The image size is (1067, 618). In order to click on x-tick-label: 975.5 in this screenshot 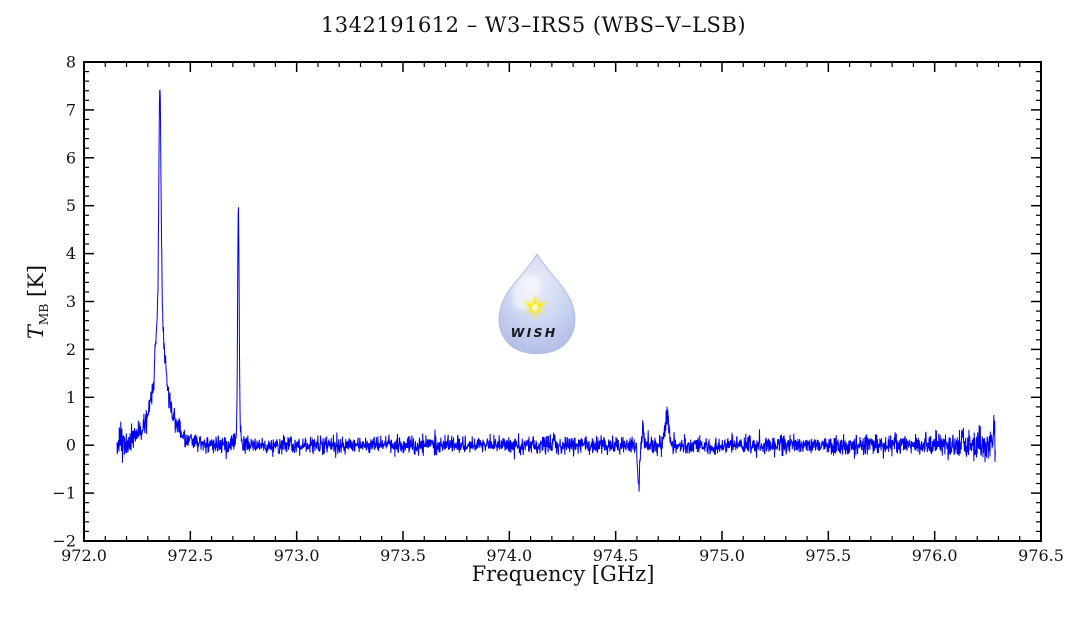, I will do `click(828, 555)`.